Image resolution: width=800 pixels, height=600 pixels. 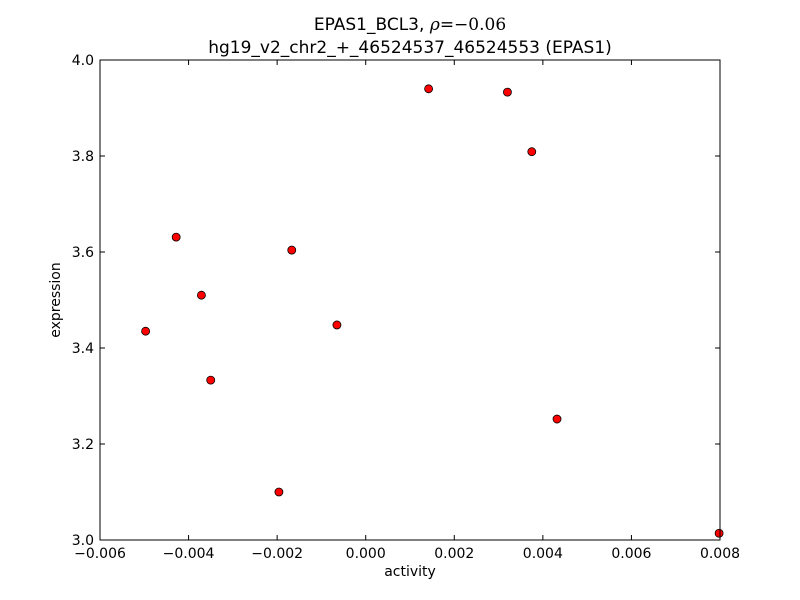 I want to click on x-tick-label: −0.004, so click(x=189, y=554).